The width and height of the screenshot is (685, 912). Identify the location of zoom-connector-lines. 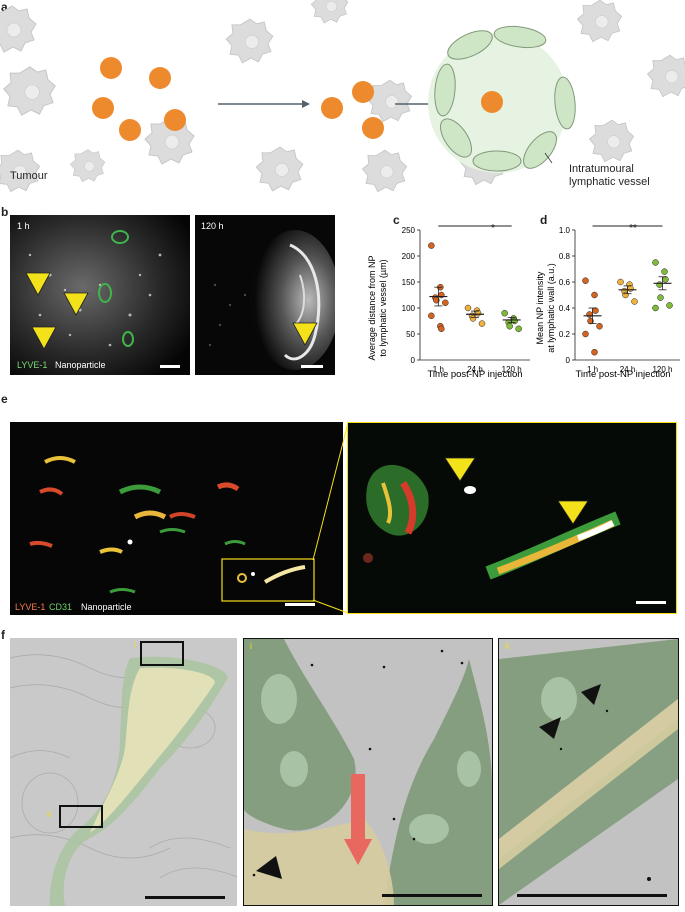
(330, 518).